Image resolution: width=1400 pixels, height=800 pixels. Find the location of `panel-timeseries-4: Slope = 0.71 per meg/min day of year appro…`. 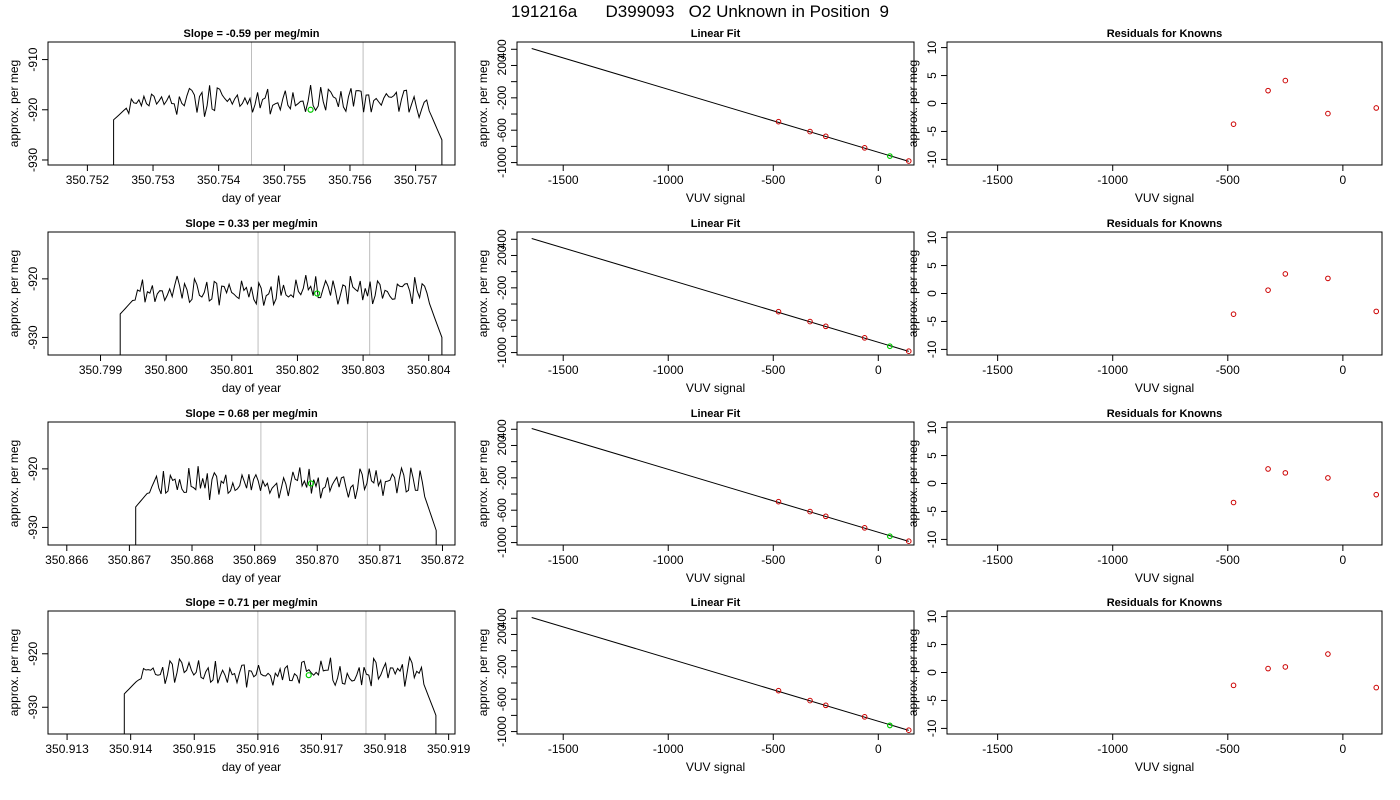

panel-timeseries-4: Slope = 0.71 per meg/min day of year appro… is located at coordinates (239, 685).